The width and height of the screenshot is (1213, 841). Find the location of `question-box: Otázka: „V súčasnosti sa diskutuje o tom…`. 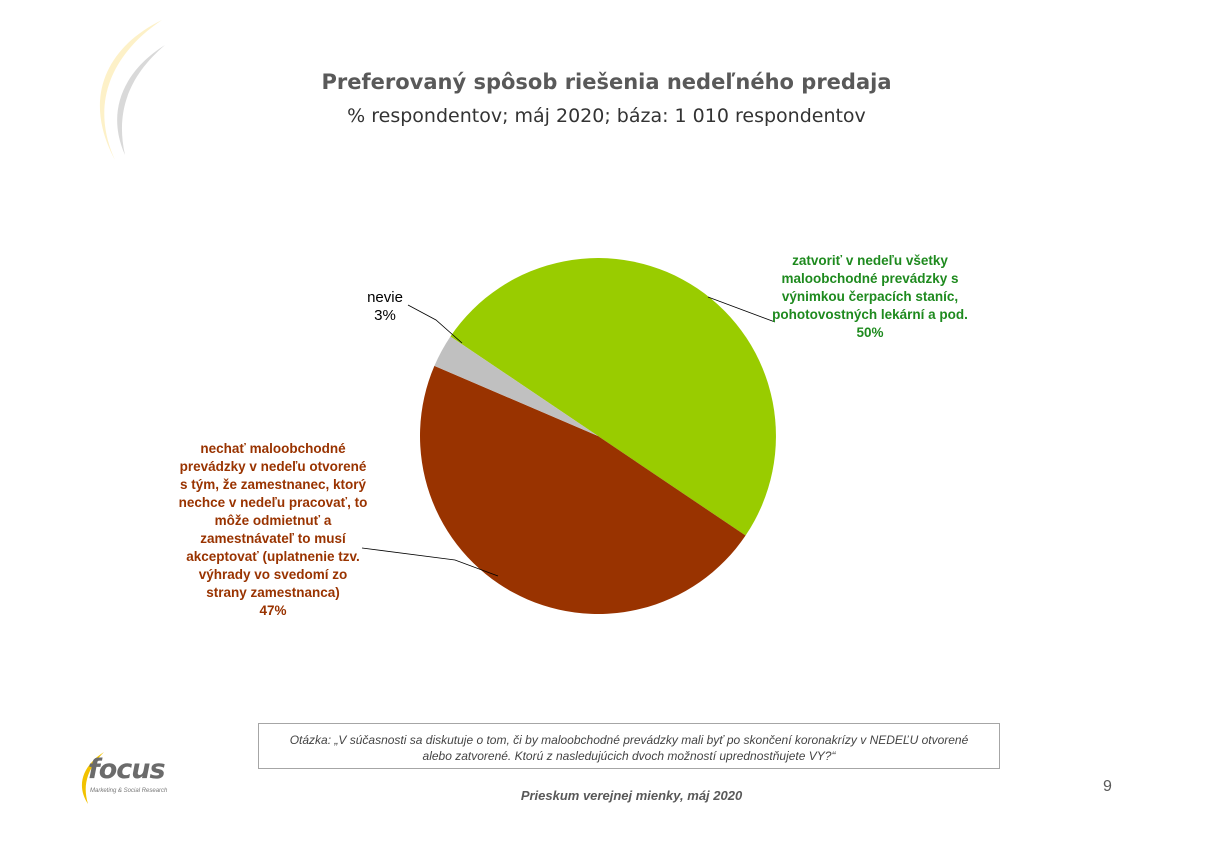

question-box: Otázka: „V súčasnosti sa diskutuje o tom… is located at coordinates (629, 746).